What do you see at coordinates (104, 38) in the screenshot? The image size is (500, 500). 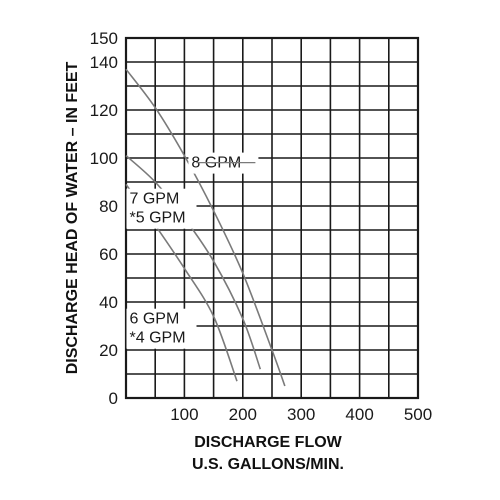 I see `y-tick-label: 150` at bounding box center [104, 38].